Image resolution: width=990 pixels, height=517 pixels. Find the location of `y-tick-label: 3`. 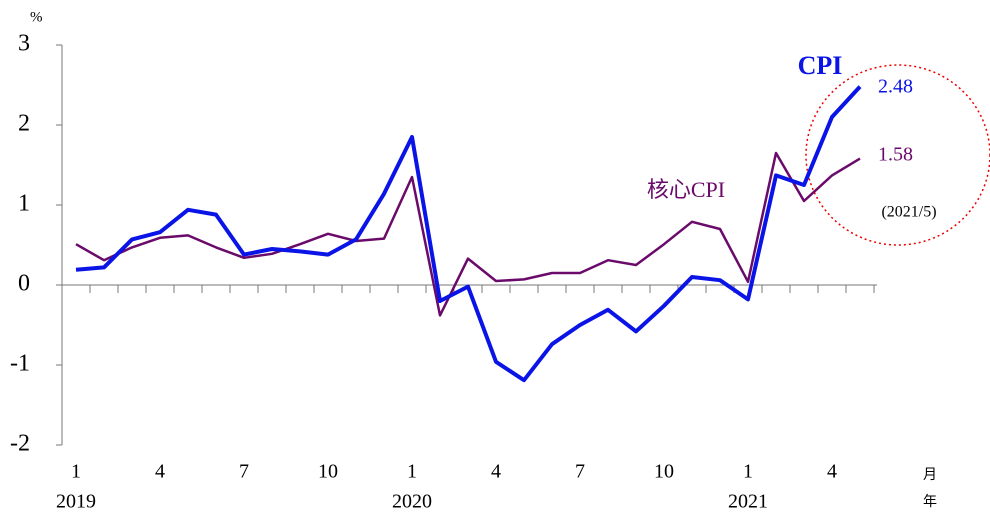

y-tick-label: 3 is located at coordinates (24, 44).